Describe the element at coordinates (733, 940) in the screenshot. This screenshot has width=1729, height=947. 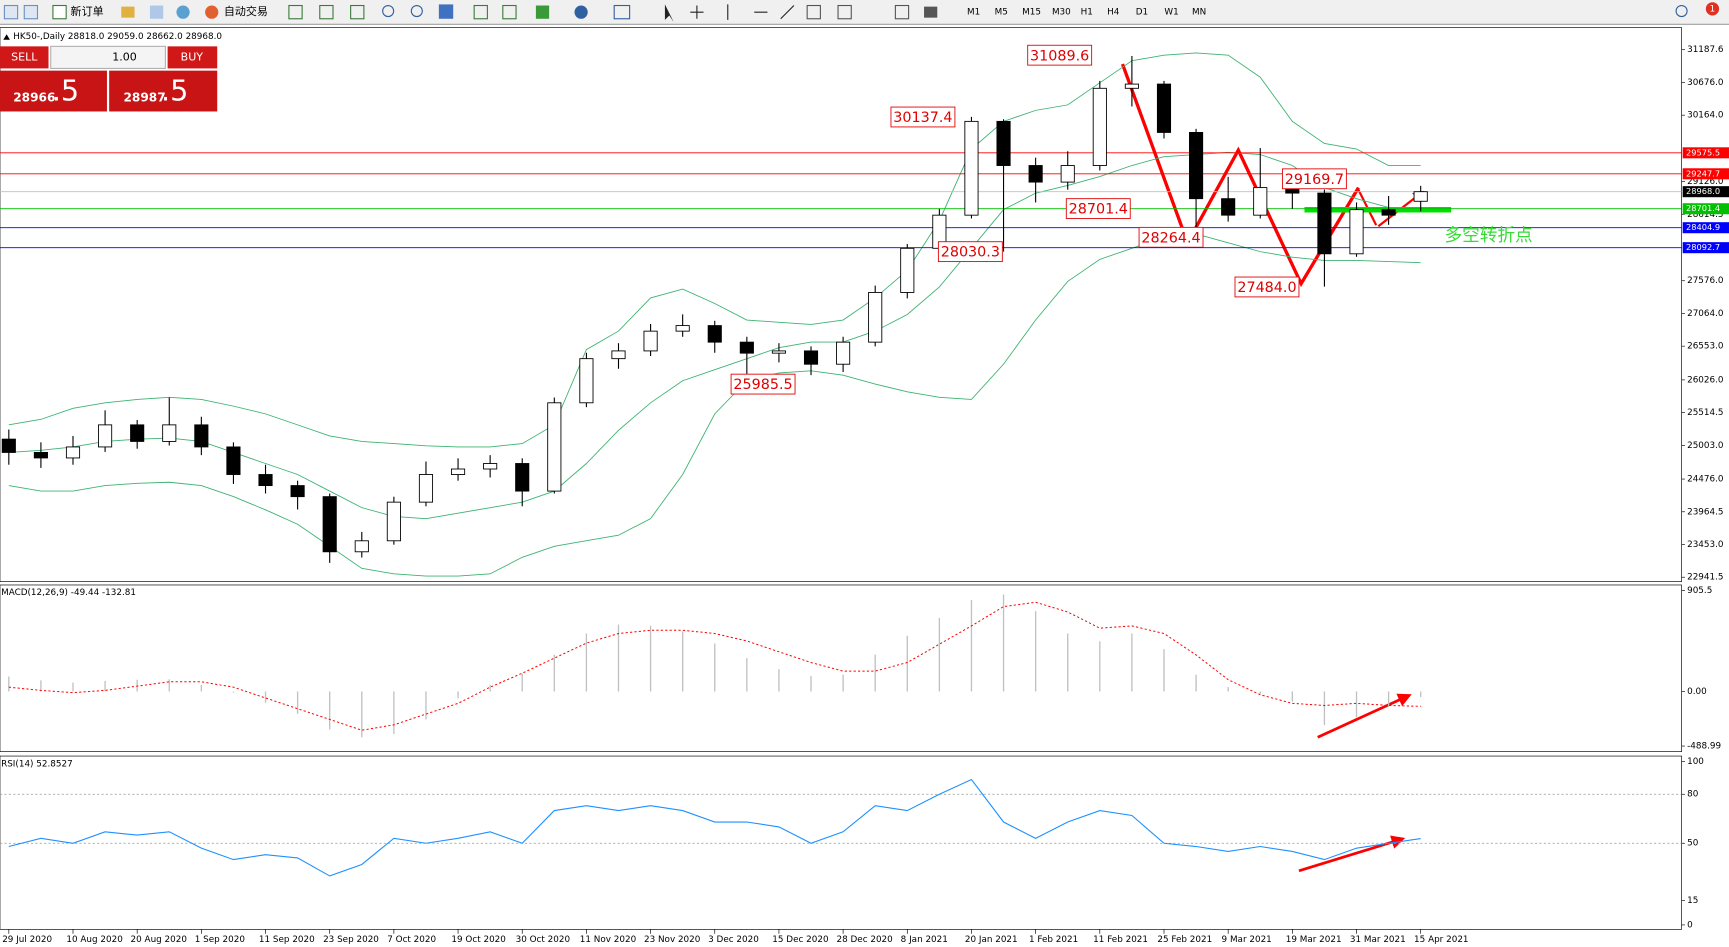
I see `x-tick-label: 3 Dec 2020` at that location.